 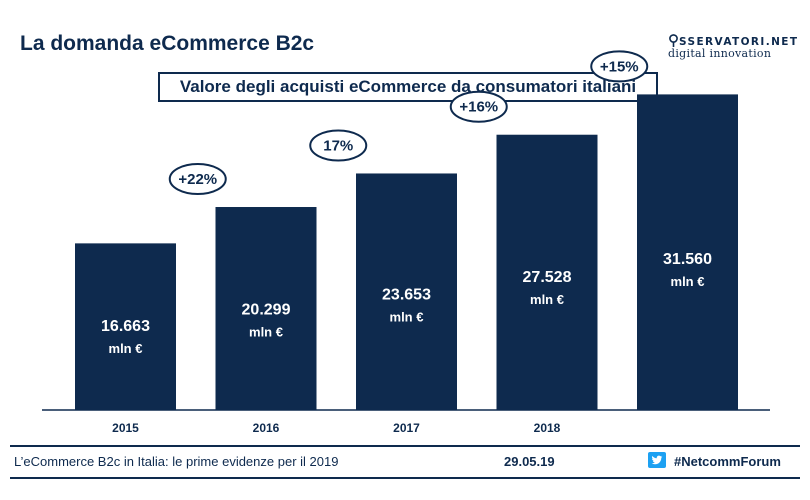 What do you see at coordinates (167, 43) in the screenshot?
I see `slide-title: La domanda eCommerce B2c` at bounding box center [167, 43].